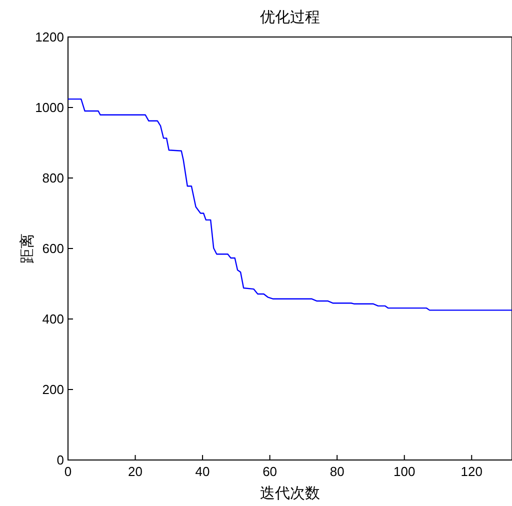  I want to click on x-tick-label: 80, so click(337, 471).